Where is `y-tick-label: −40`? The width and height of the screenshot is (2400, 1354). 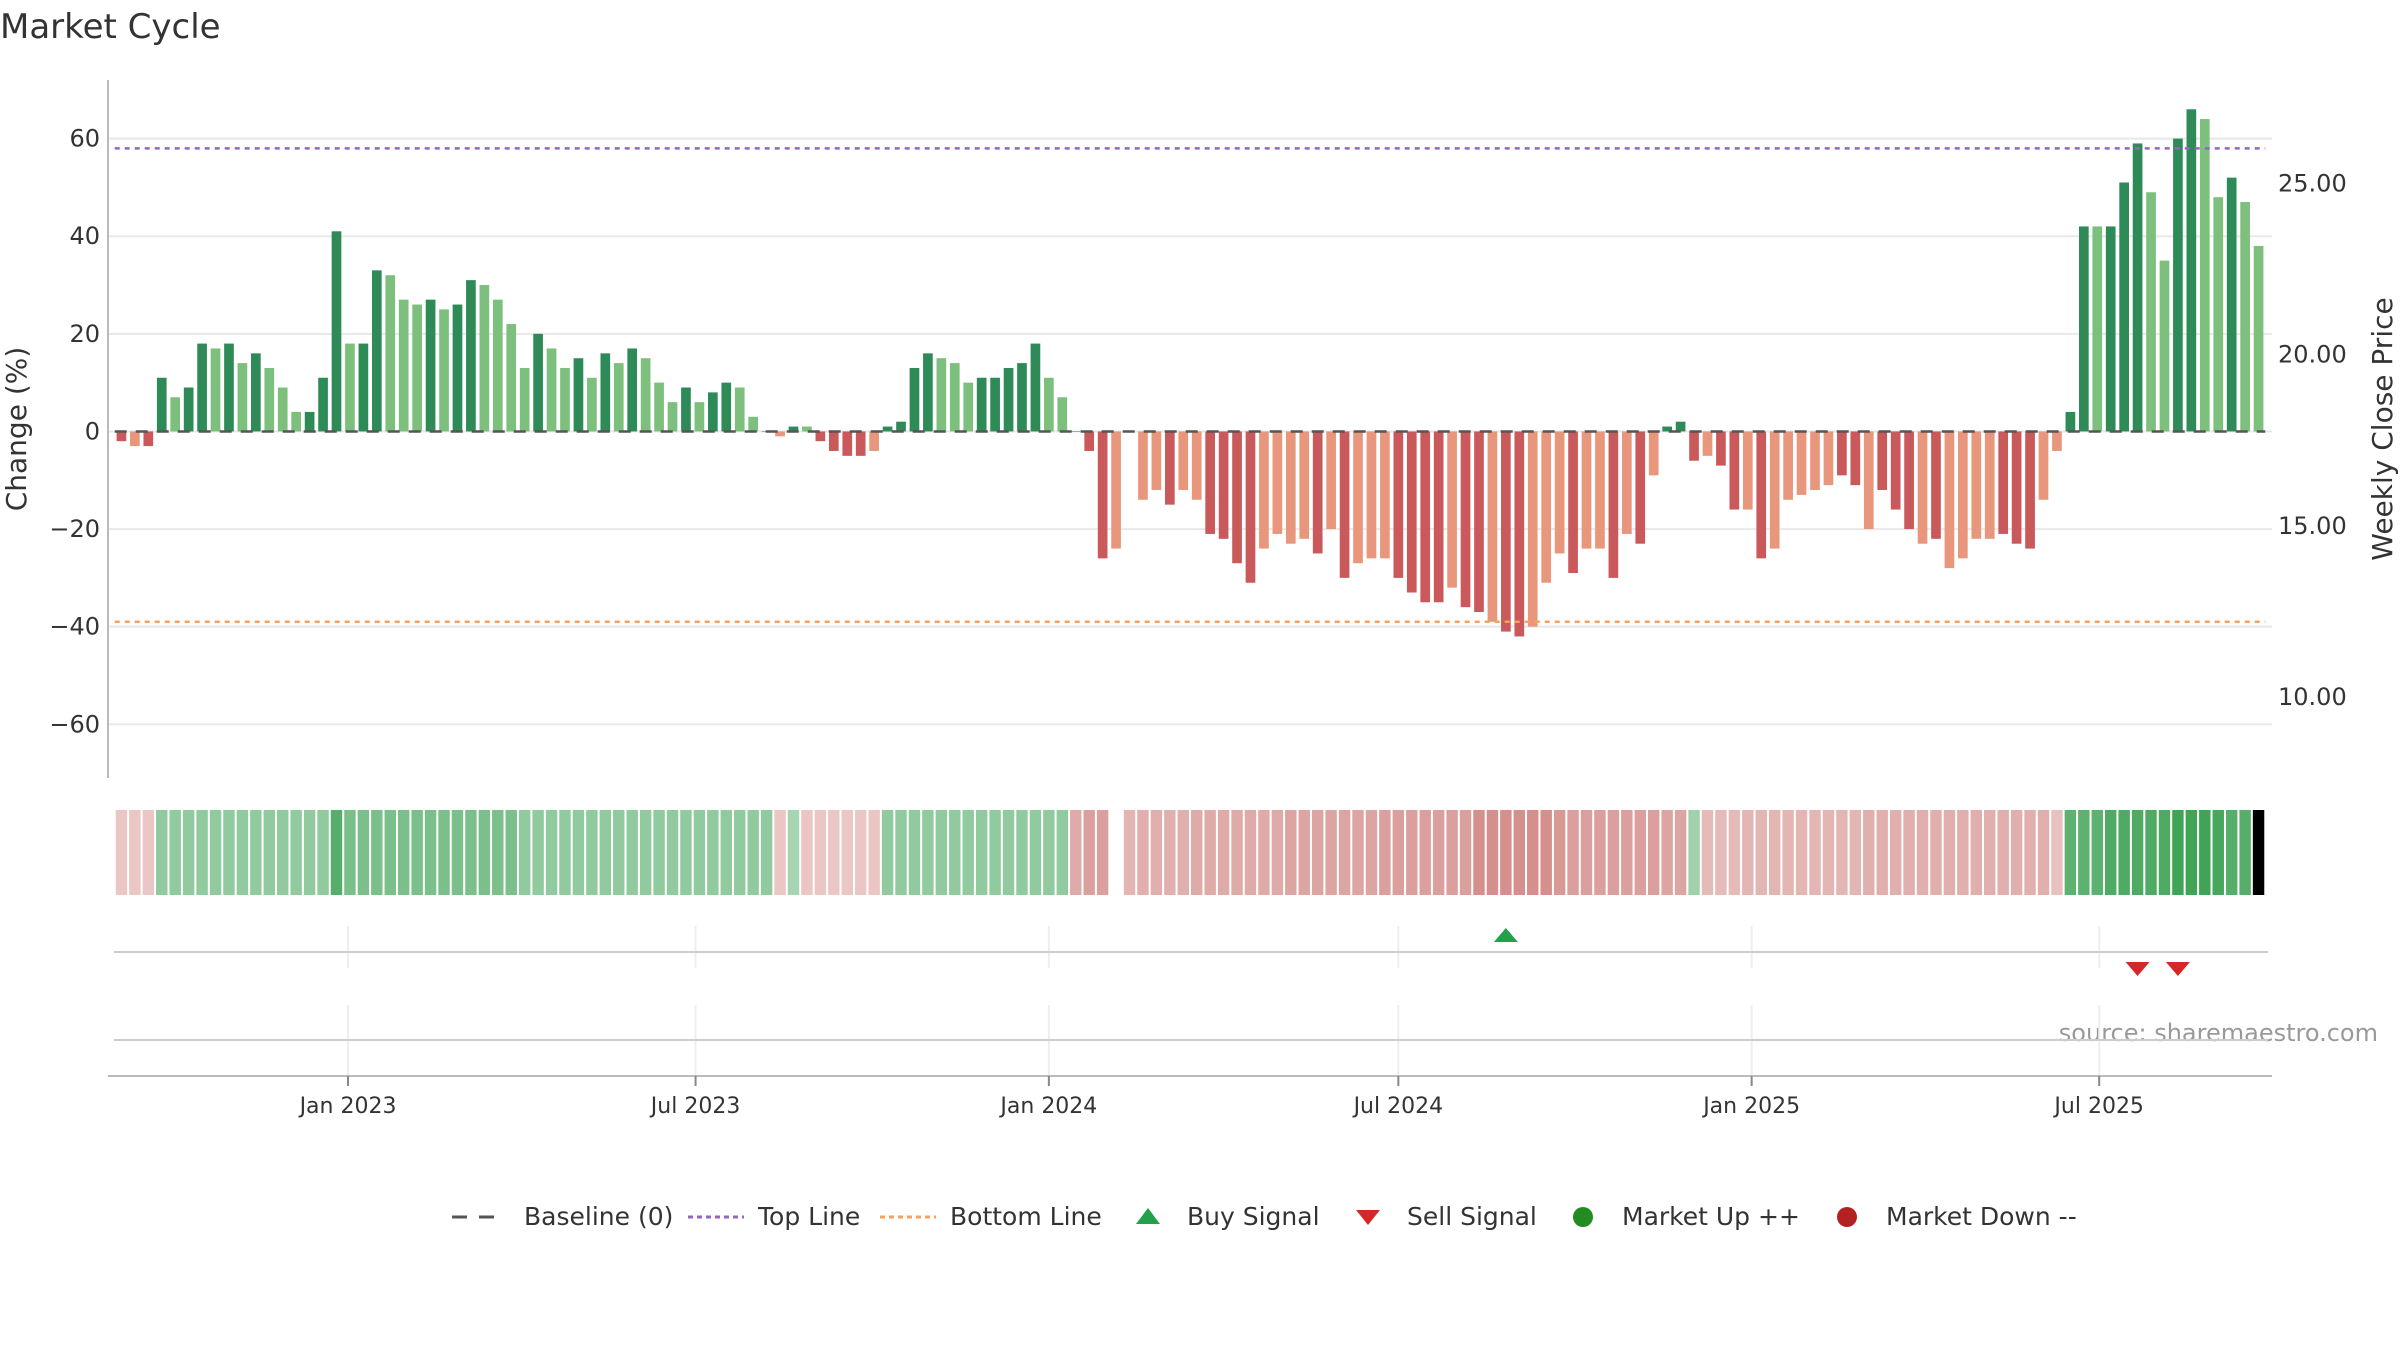
y-tick-label: −40 is located at coordinates (74, 627).